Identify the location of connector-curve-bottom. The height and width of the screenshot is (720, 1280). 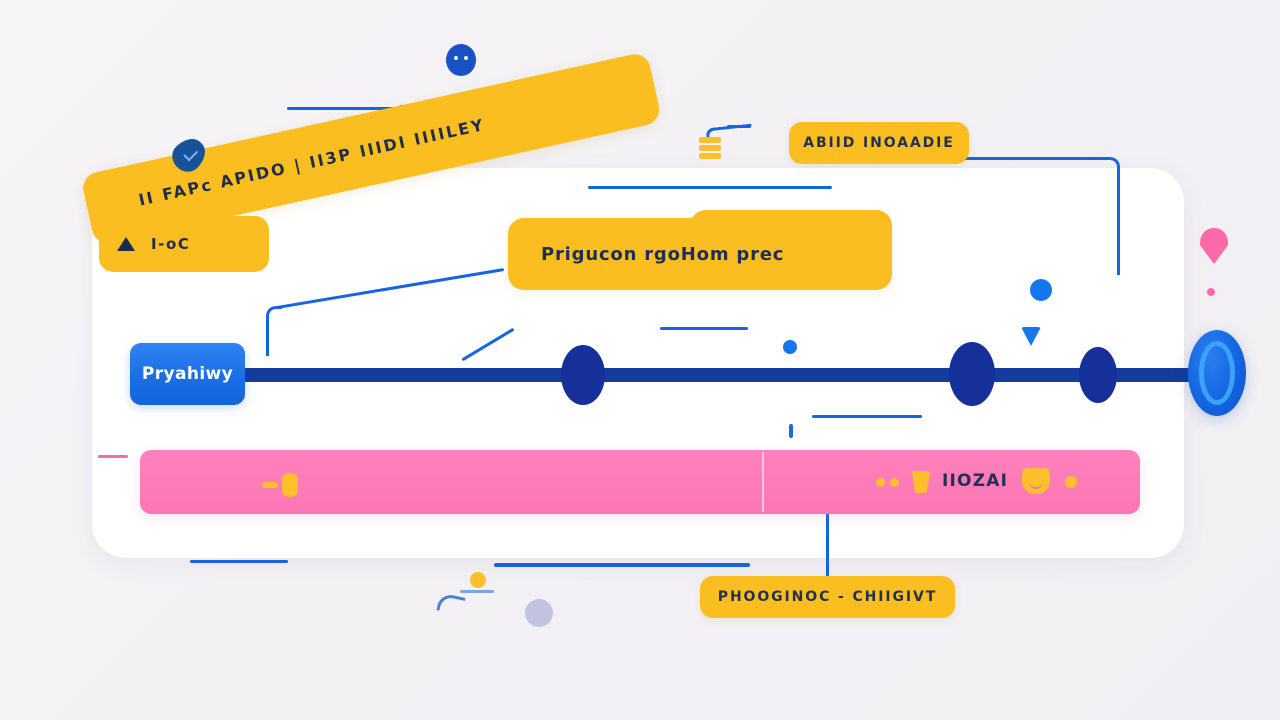
(451, 604).